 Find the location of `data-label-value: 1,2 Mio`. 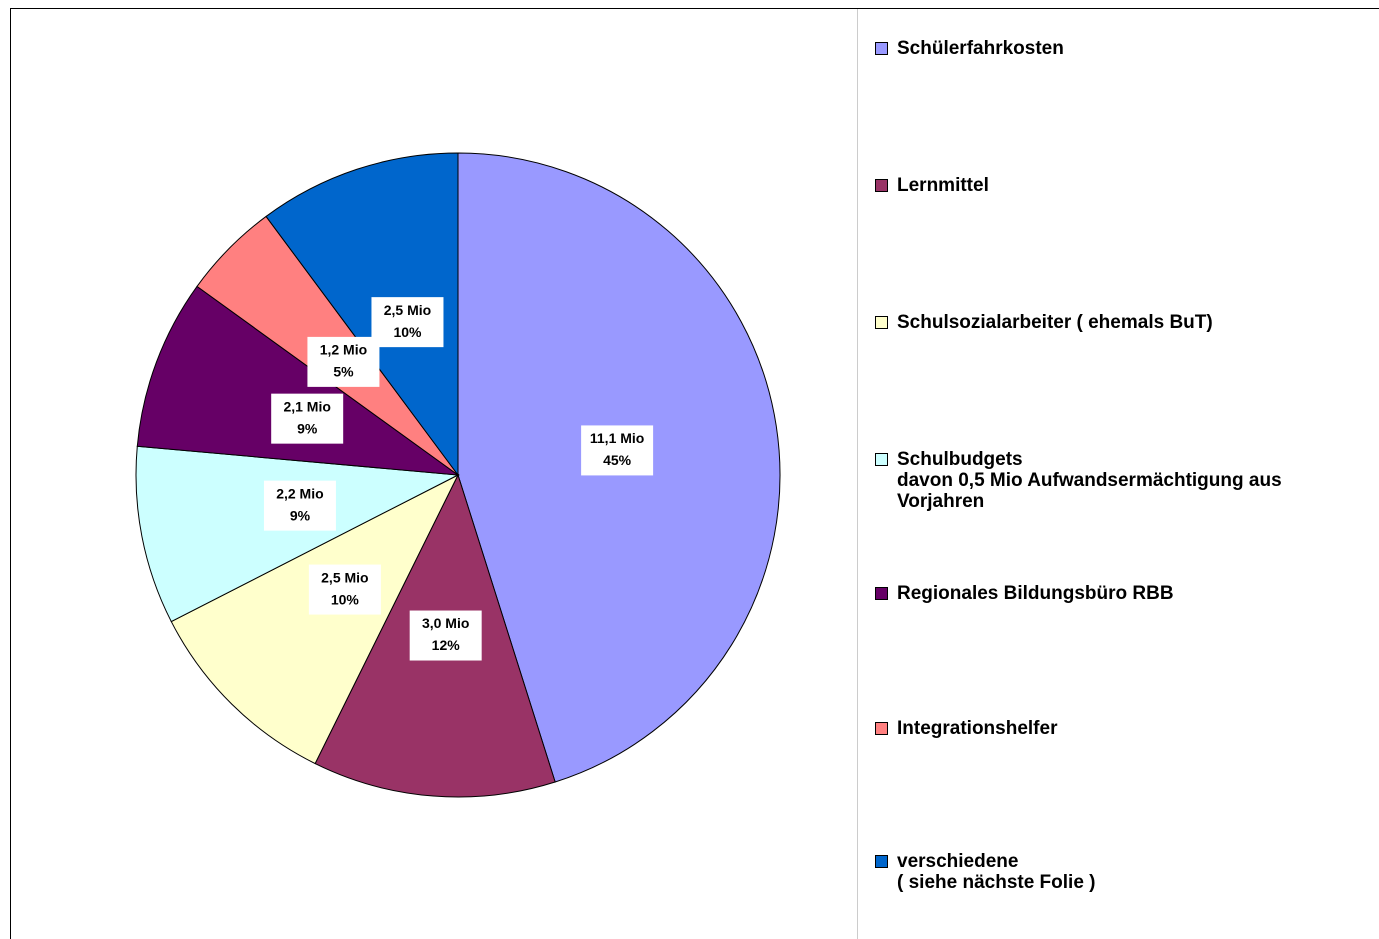

data-label-value: 1,2 Mio is located at coordinates (343, 350).